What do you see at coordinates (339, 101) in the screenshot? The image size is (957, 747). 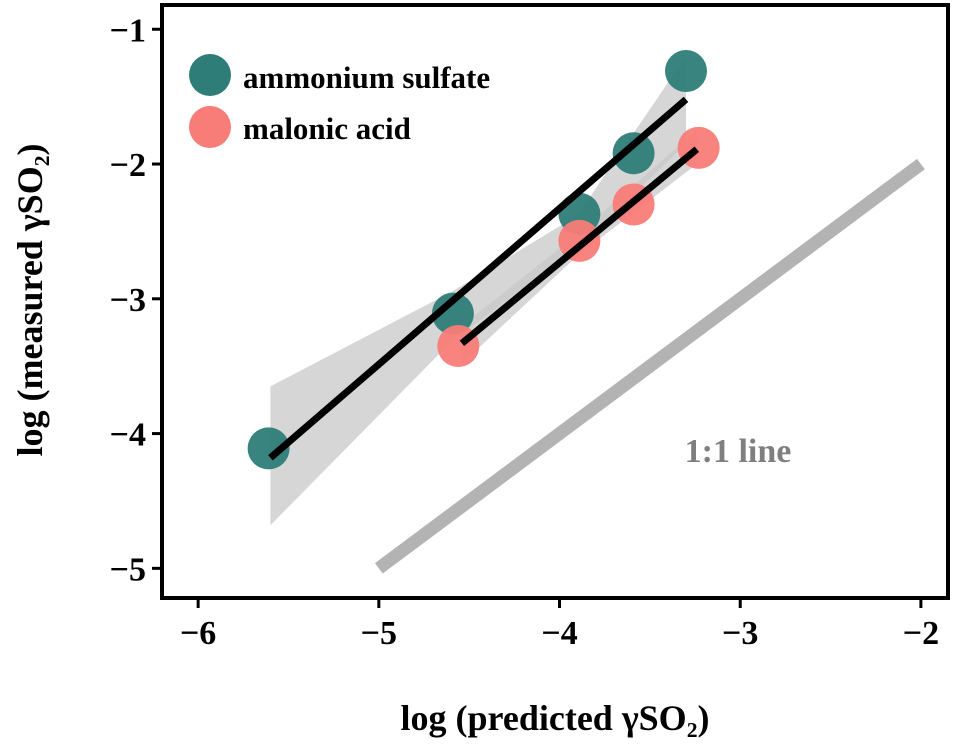 I see `legend: ammonium sulfate malonic acid` at bounding box center [339, 101].